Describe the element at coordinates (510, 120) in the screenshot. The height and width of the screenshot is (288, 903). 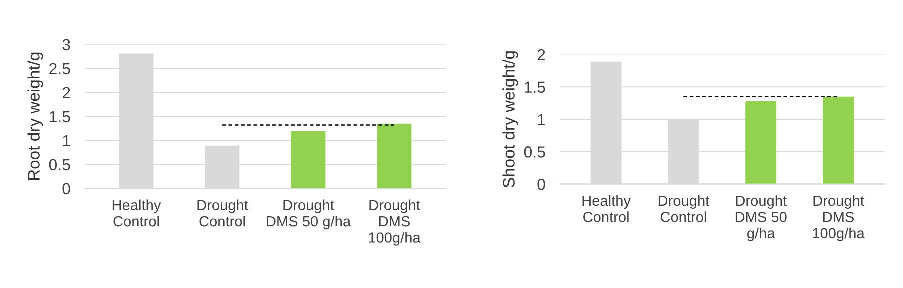
I see `y-axis-title: Shoot dry weight/g` at that location.